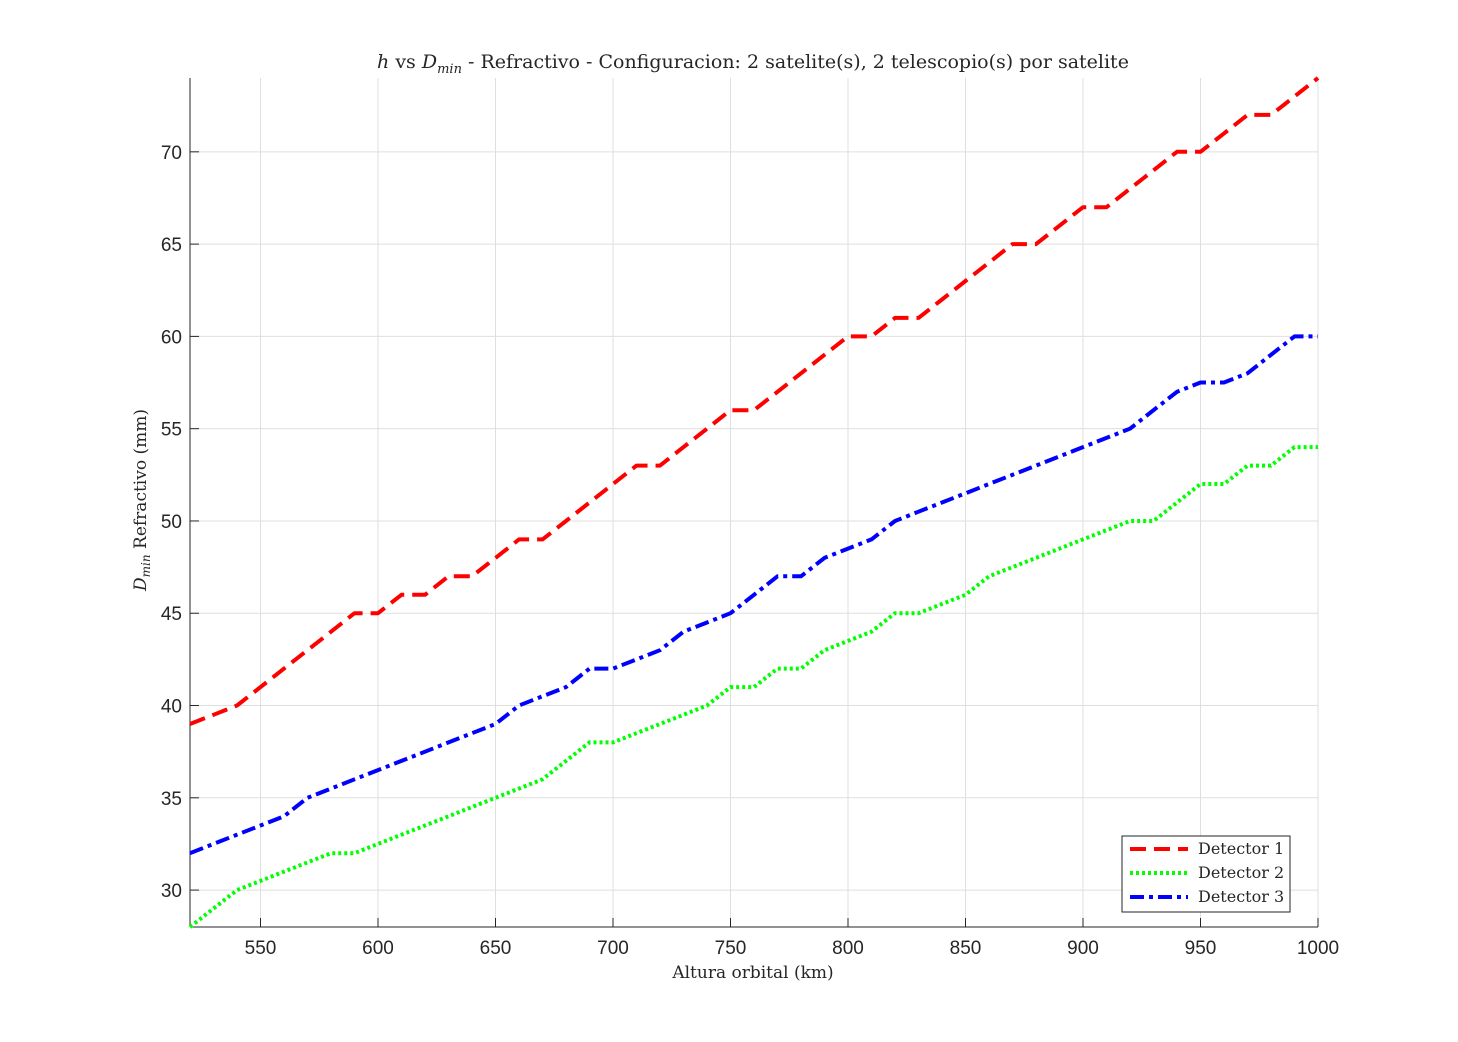  I want to click on ylabel-d: D, so click(141, 584).